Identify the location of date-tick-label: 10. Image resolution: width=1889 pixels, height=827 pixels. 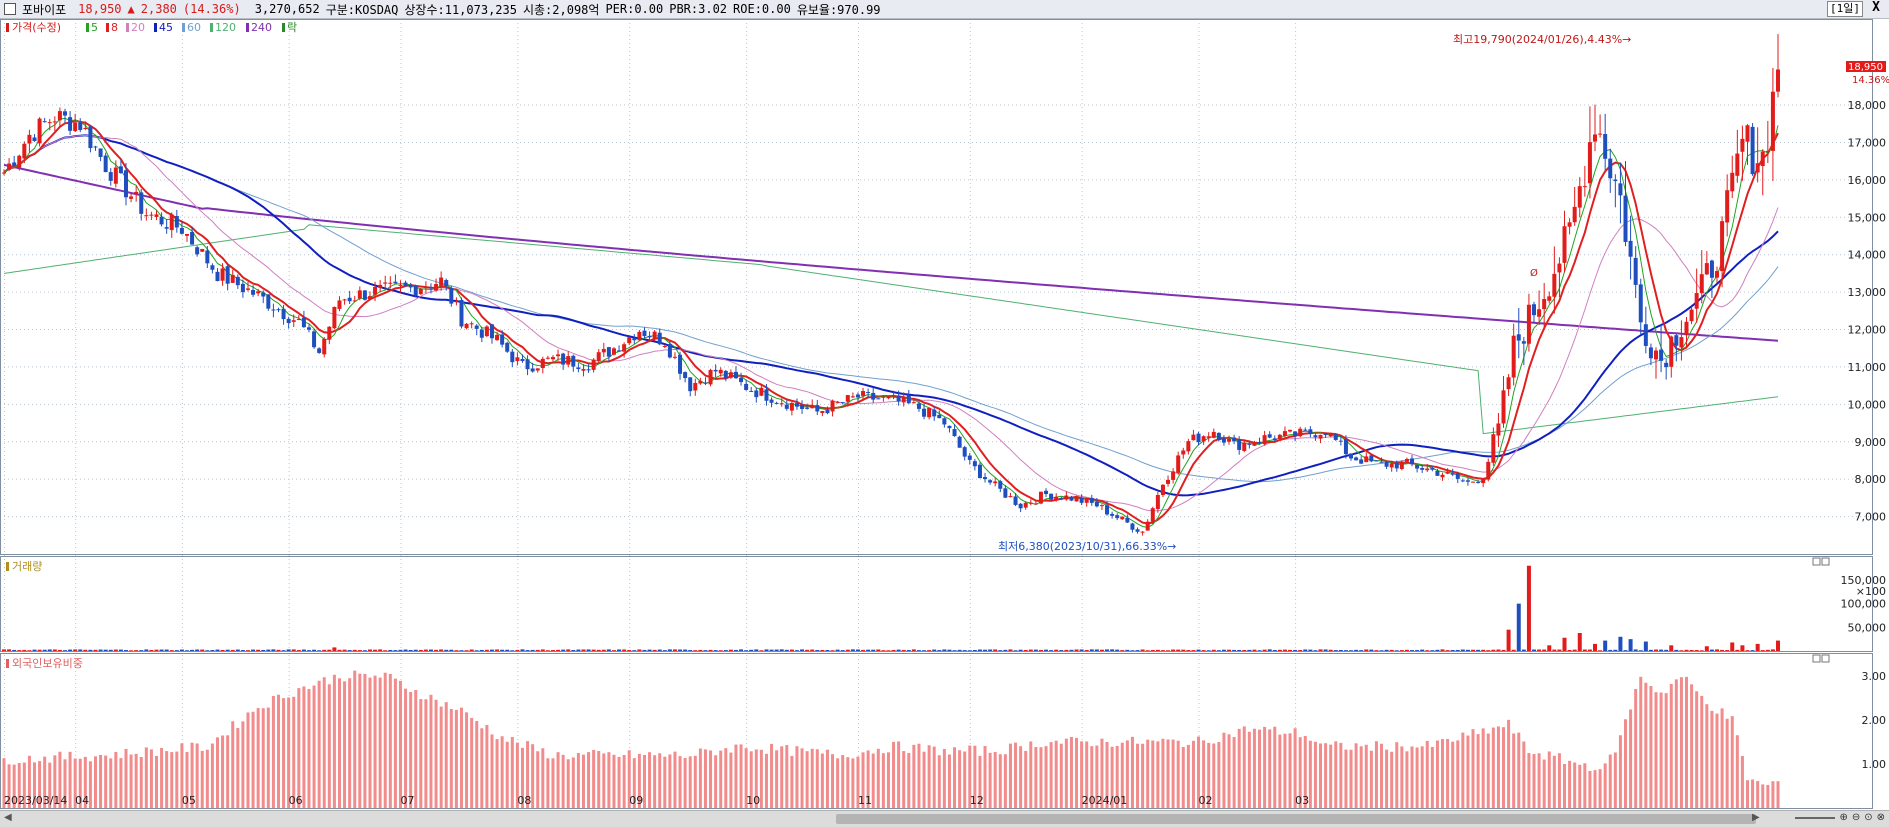
(753, 800).